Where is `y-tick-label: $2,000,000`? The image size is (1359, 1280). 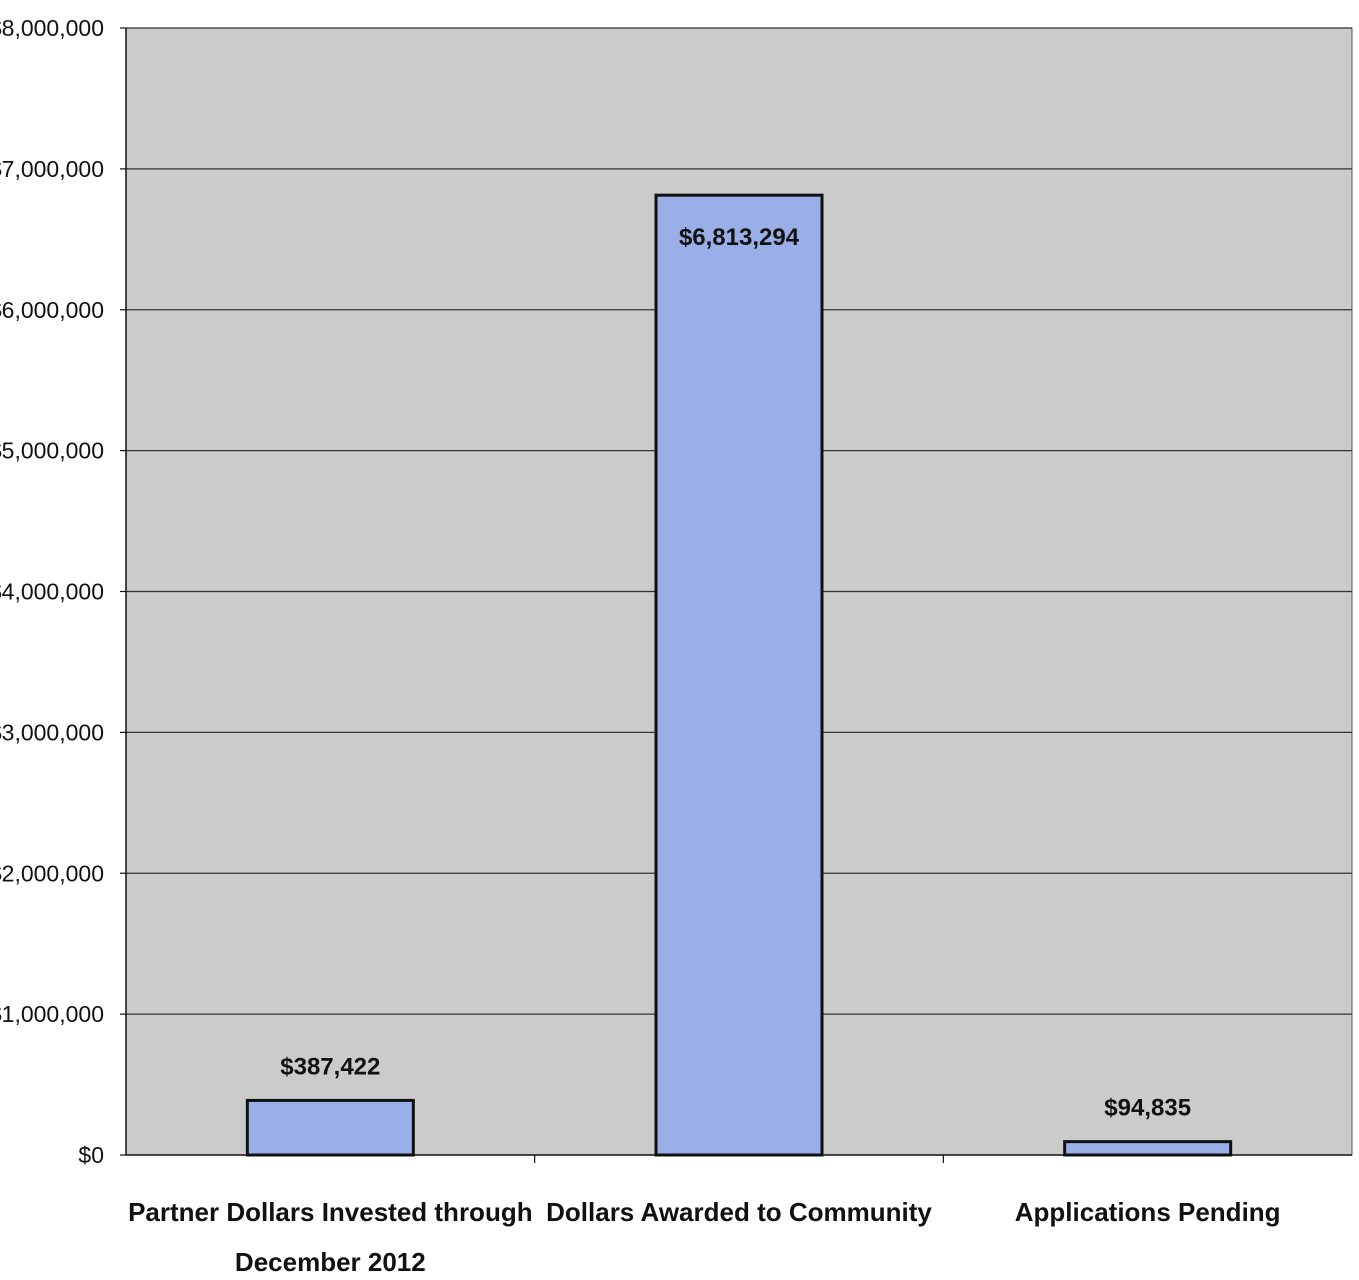 y-tick-label: $2,000,000 is located at coordinates (52, 873).